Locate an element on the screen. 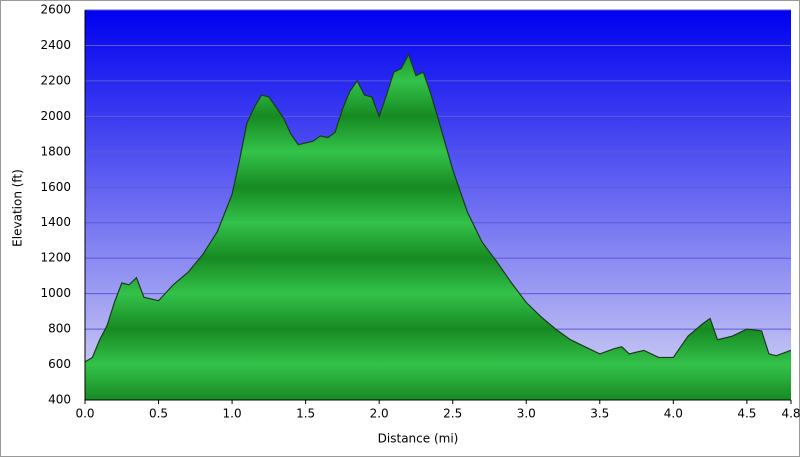  x-tick-label: 3.0 is located at coordinates (526, 414).